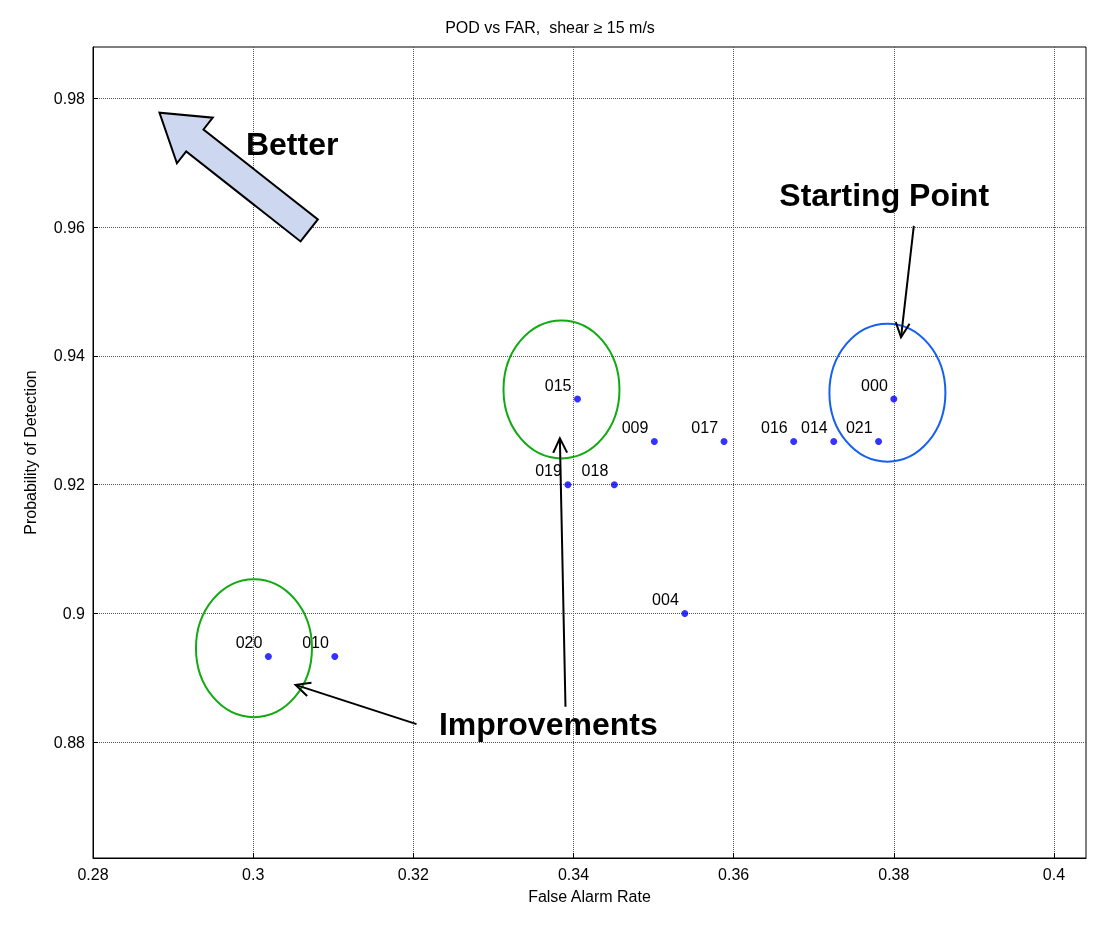 This screenshot has height=928, width=1100. I want to click on annotation: Better, so click(292, 144).